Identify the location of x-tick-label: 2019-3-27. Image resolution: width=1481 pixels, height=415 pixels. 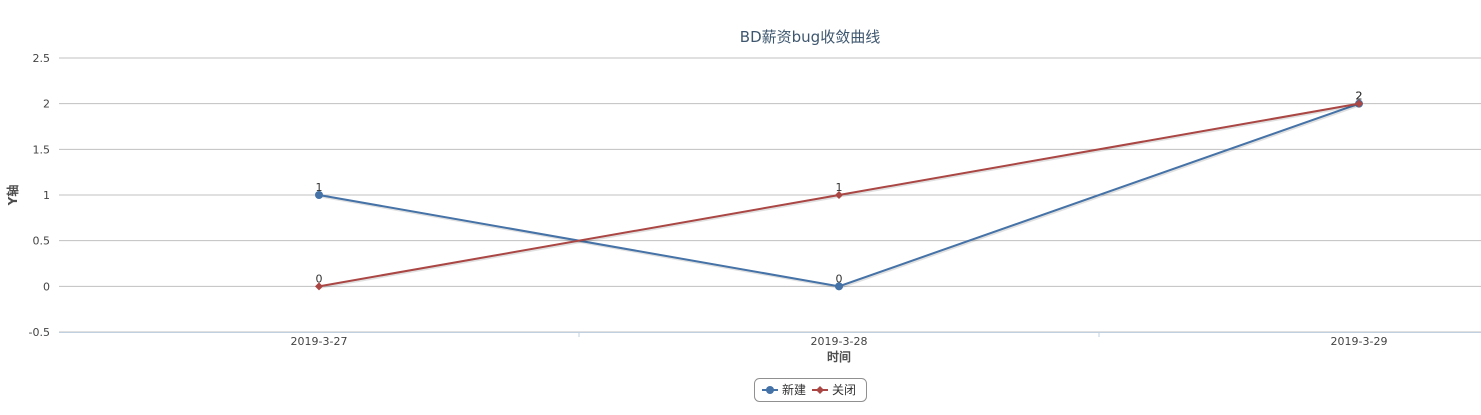
(319, 341).